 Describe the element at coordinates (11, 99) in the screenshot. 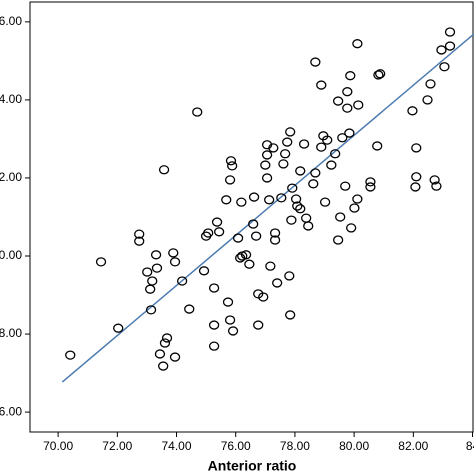

I see `y-tick-label: 4.00` at that location.